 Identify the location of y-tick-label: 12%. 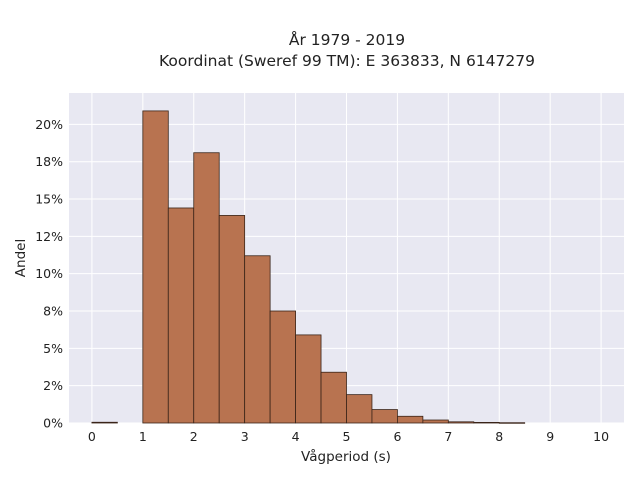
(49, 236).